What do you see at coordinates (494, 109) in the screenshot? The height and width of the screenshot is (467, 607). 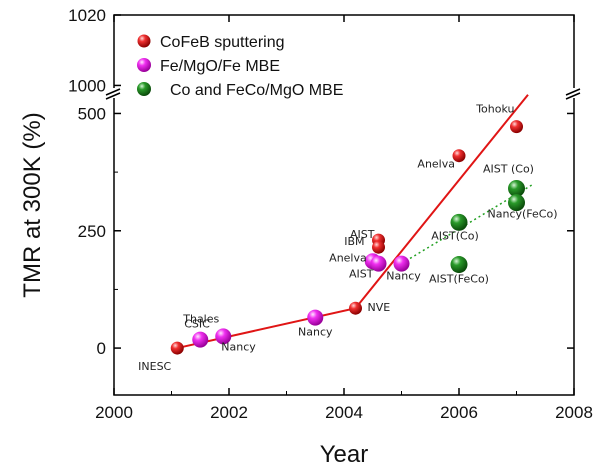 I see `point-label: Tohoku` at bounding box center [494, 109].